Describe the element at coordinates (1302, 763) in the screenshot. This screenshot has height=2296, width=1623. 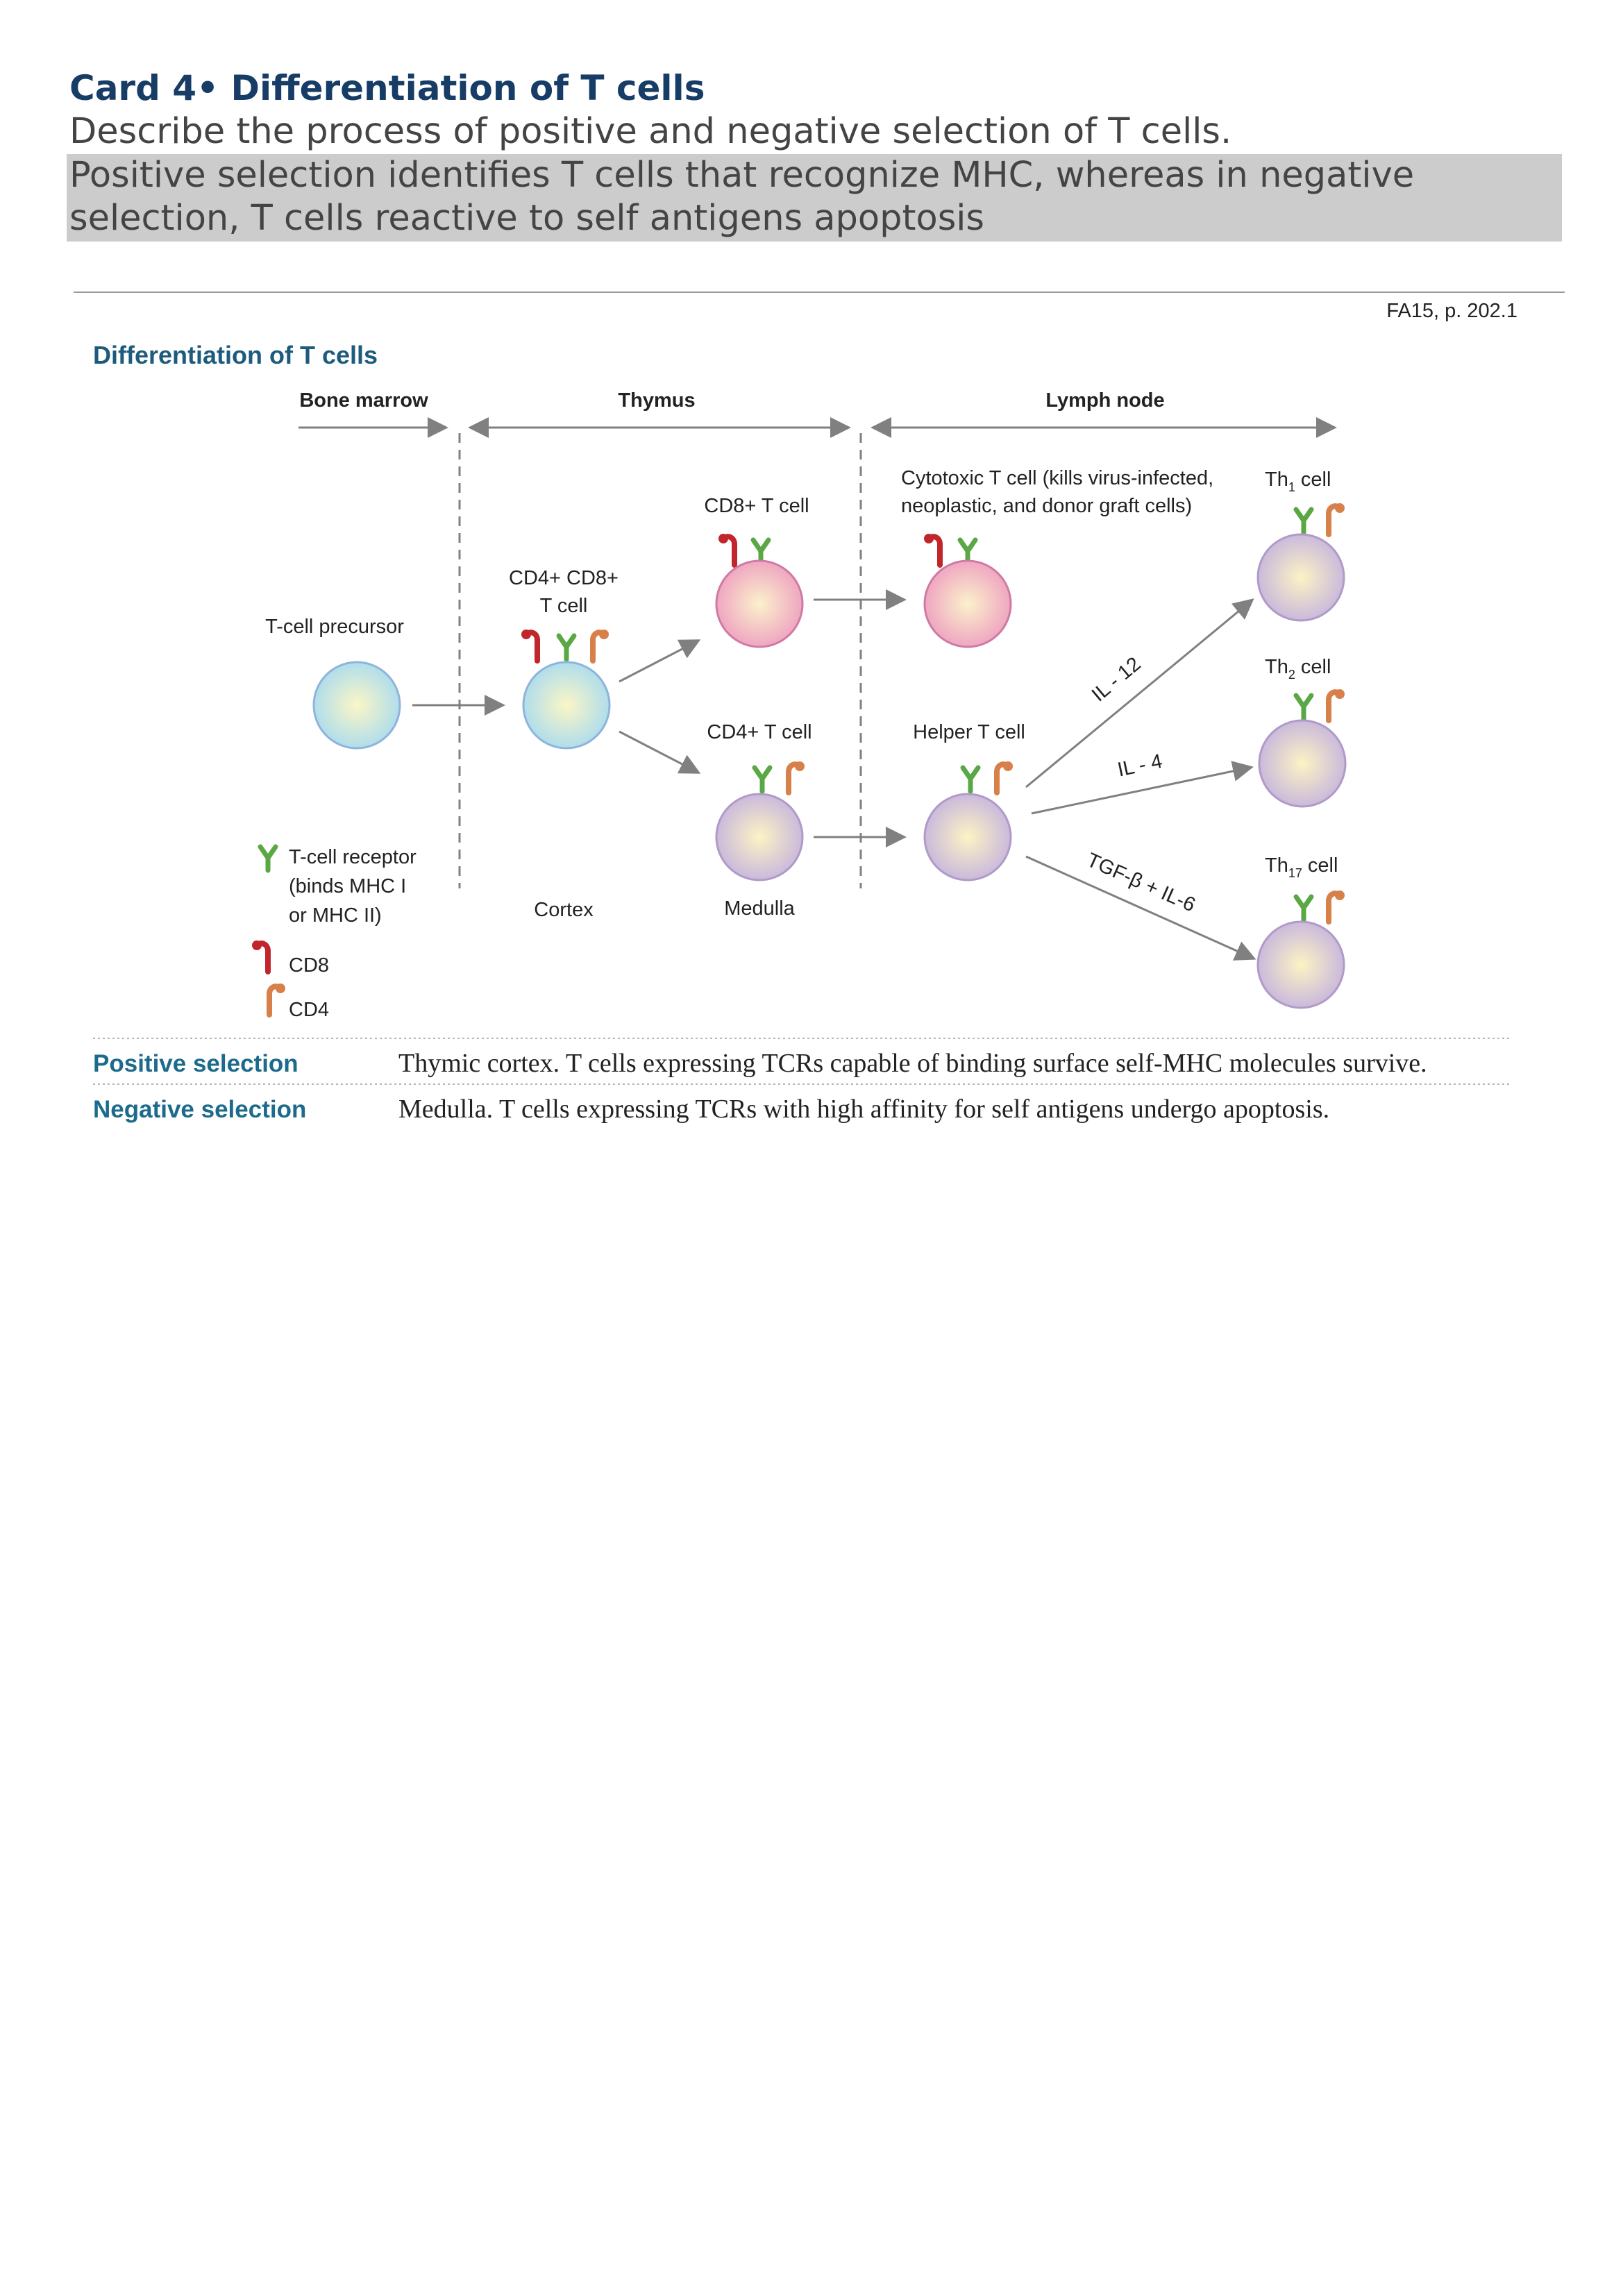
I see `cell-th2` at that location.